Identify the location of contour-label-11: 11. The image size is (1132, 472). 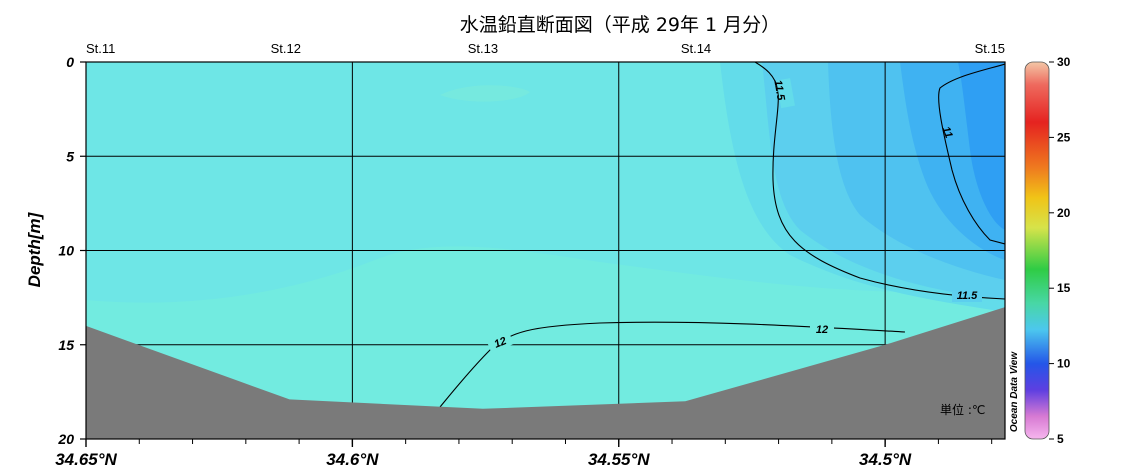
(946, 132).